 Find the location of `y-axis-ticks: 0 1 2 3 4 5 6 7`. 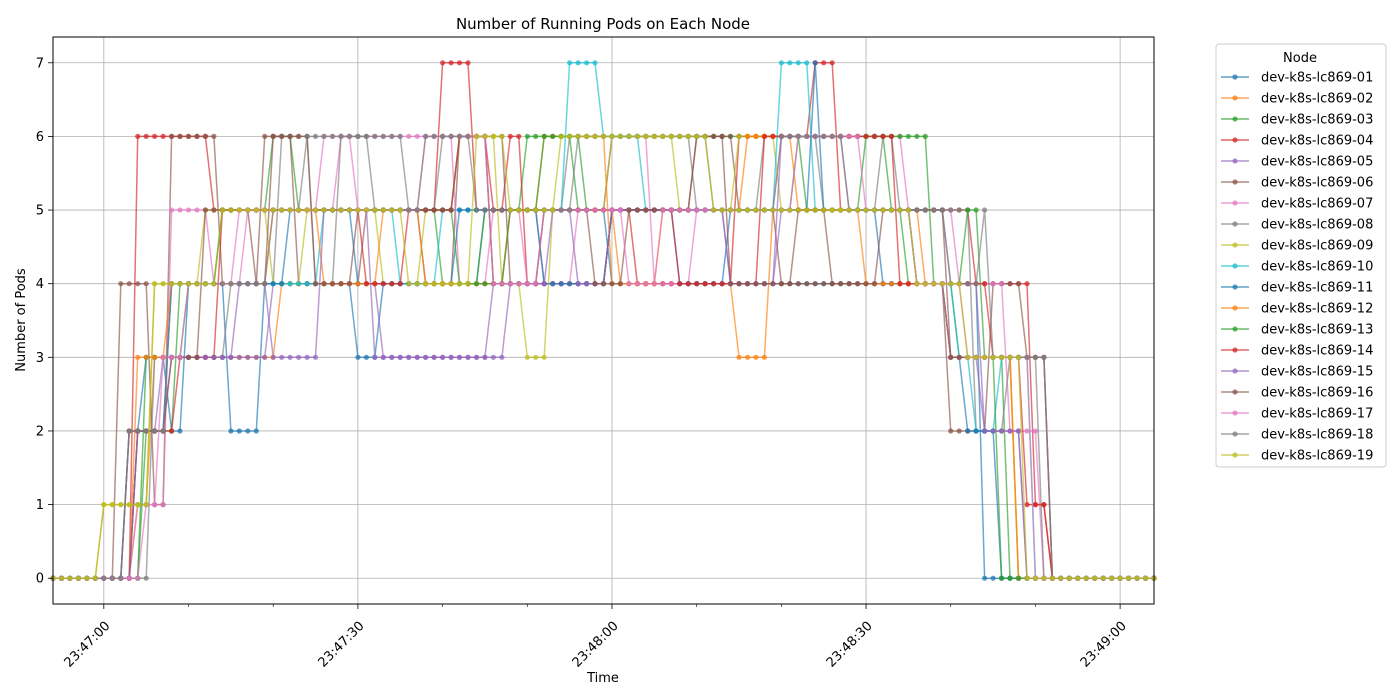

y-axis-ticks: 0 1 2 3 4 5 6 7 is located at coordinates (44, 321).